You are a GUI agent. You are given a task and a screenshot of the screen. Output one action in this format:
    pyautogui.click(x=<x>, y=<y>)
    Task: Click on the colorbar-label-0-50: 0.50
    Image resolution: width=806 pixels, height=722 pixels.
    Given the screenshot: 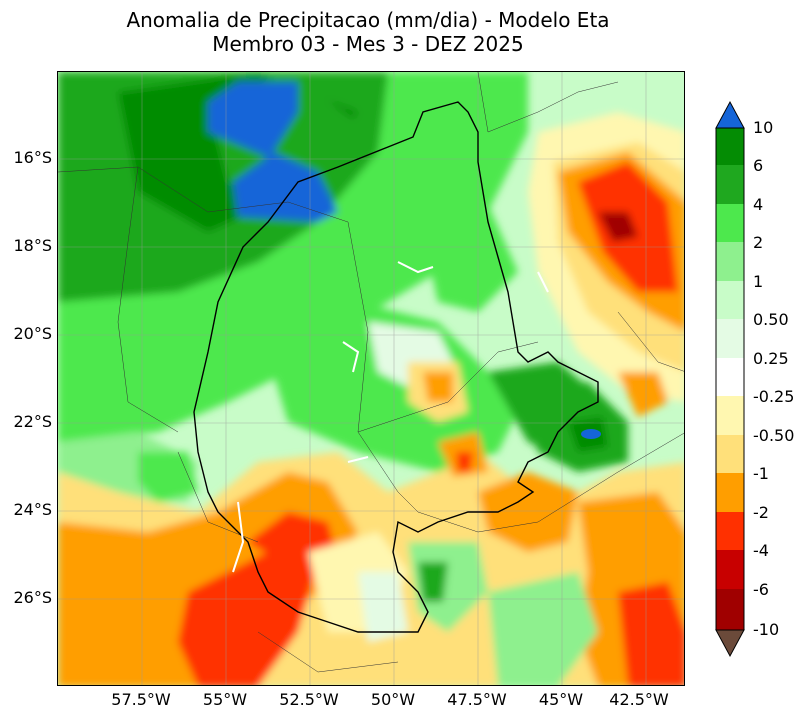 What is the action you would take?
    pyautogui.click(x=771, y=319)
    